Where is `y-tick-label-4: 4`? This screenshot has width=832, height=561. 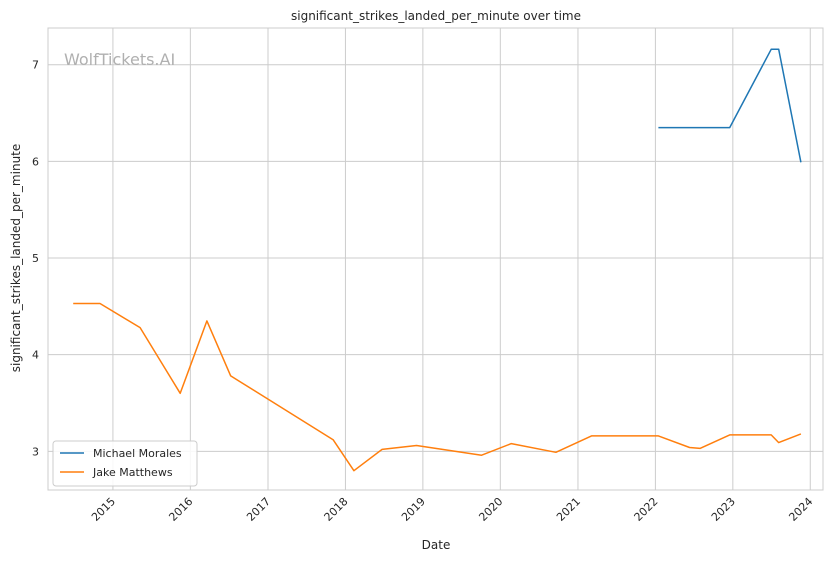 y-tick-label-4: 4 is located at coordinates (35, 355).